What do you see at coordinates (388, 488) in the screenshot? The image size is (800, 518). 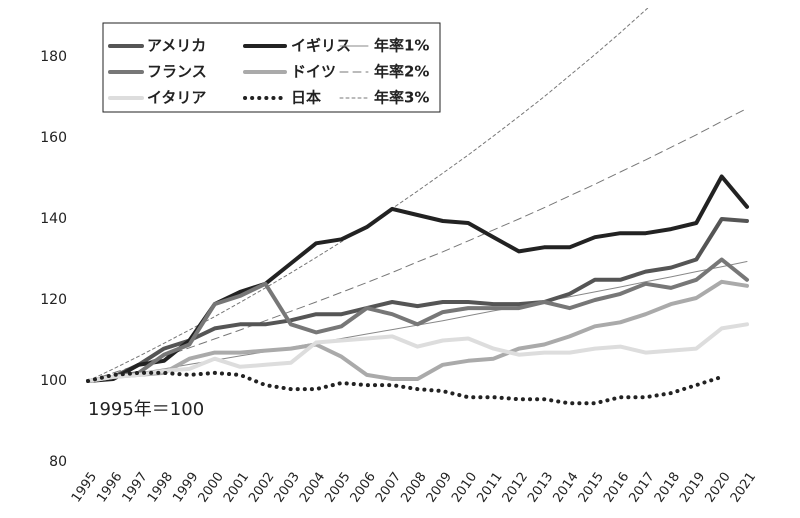 I see `x-tick-label: 2007` at bounding box center [388, 488].